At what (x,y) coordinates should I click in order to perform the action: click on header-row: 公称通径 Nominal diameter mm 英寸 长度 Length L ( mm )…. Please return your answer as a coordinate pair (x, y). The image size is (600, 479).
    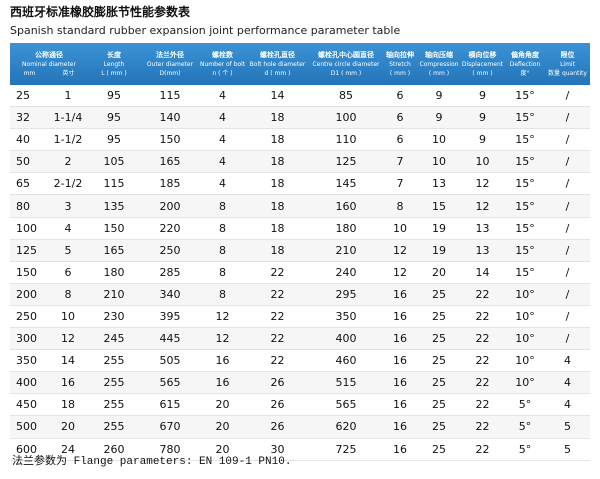
    Looking at the image, I should click on (300, 64).